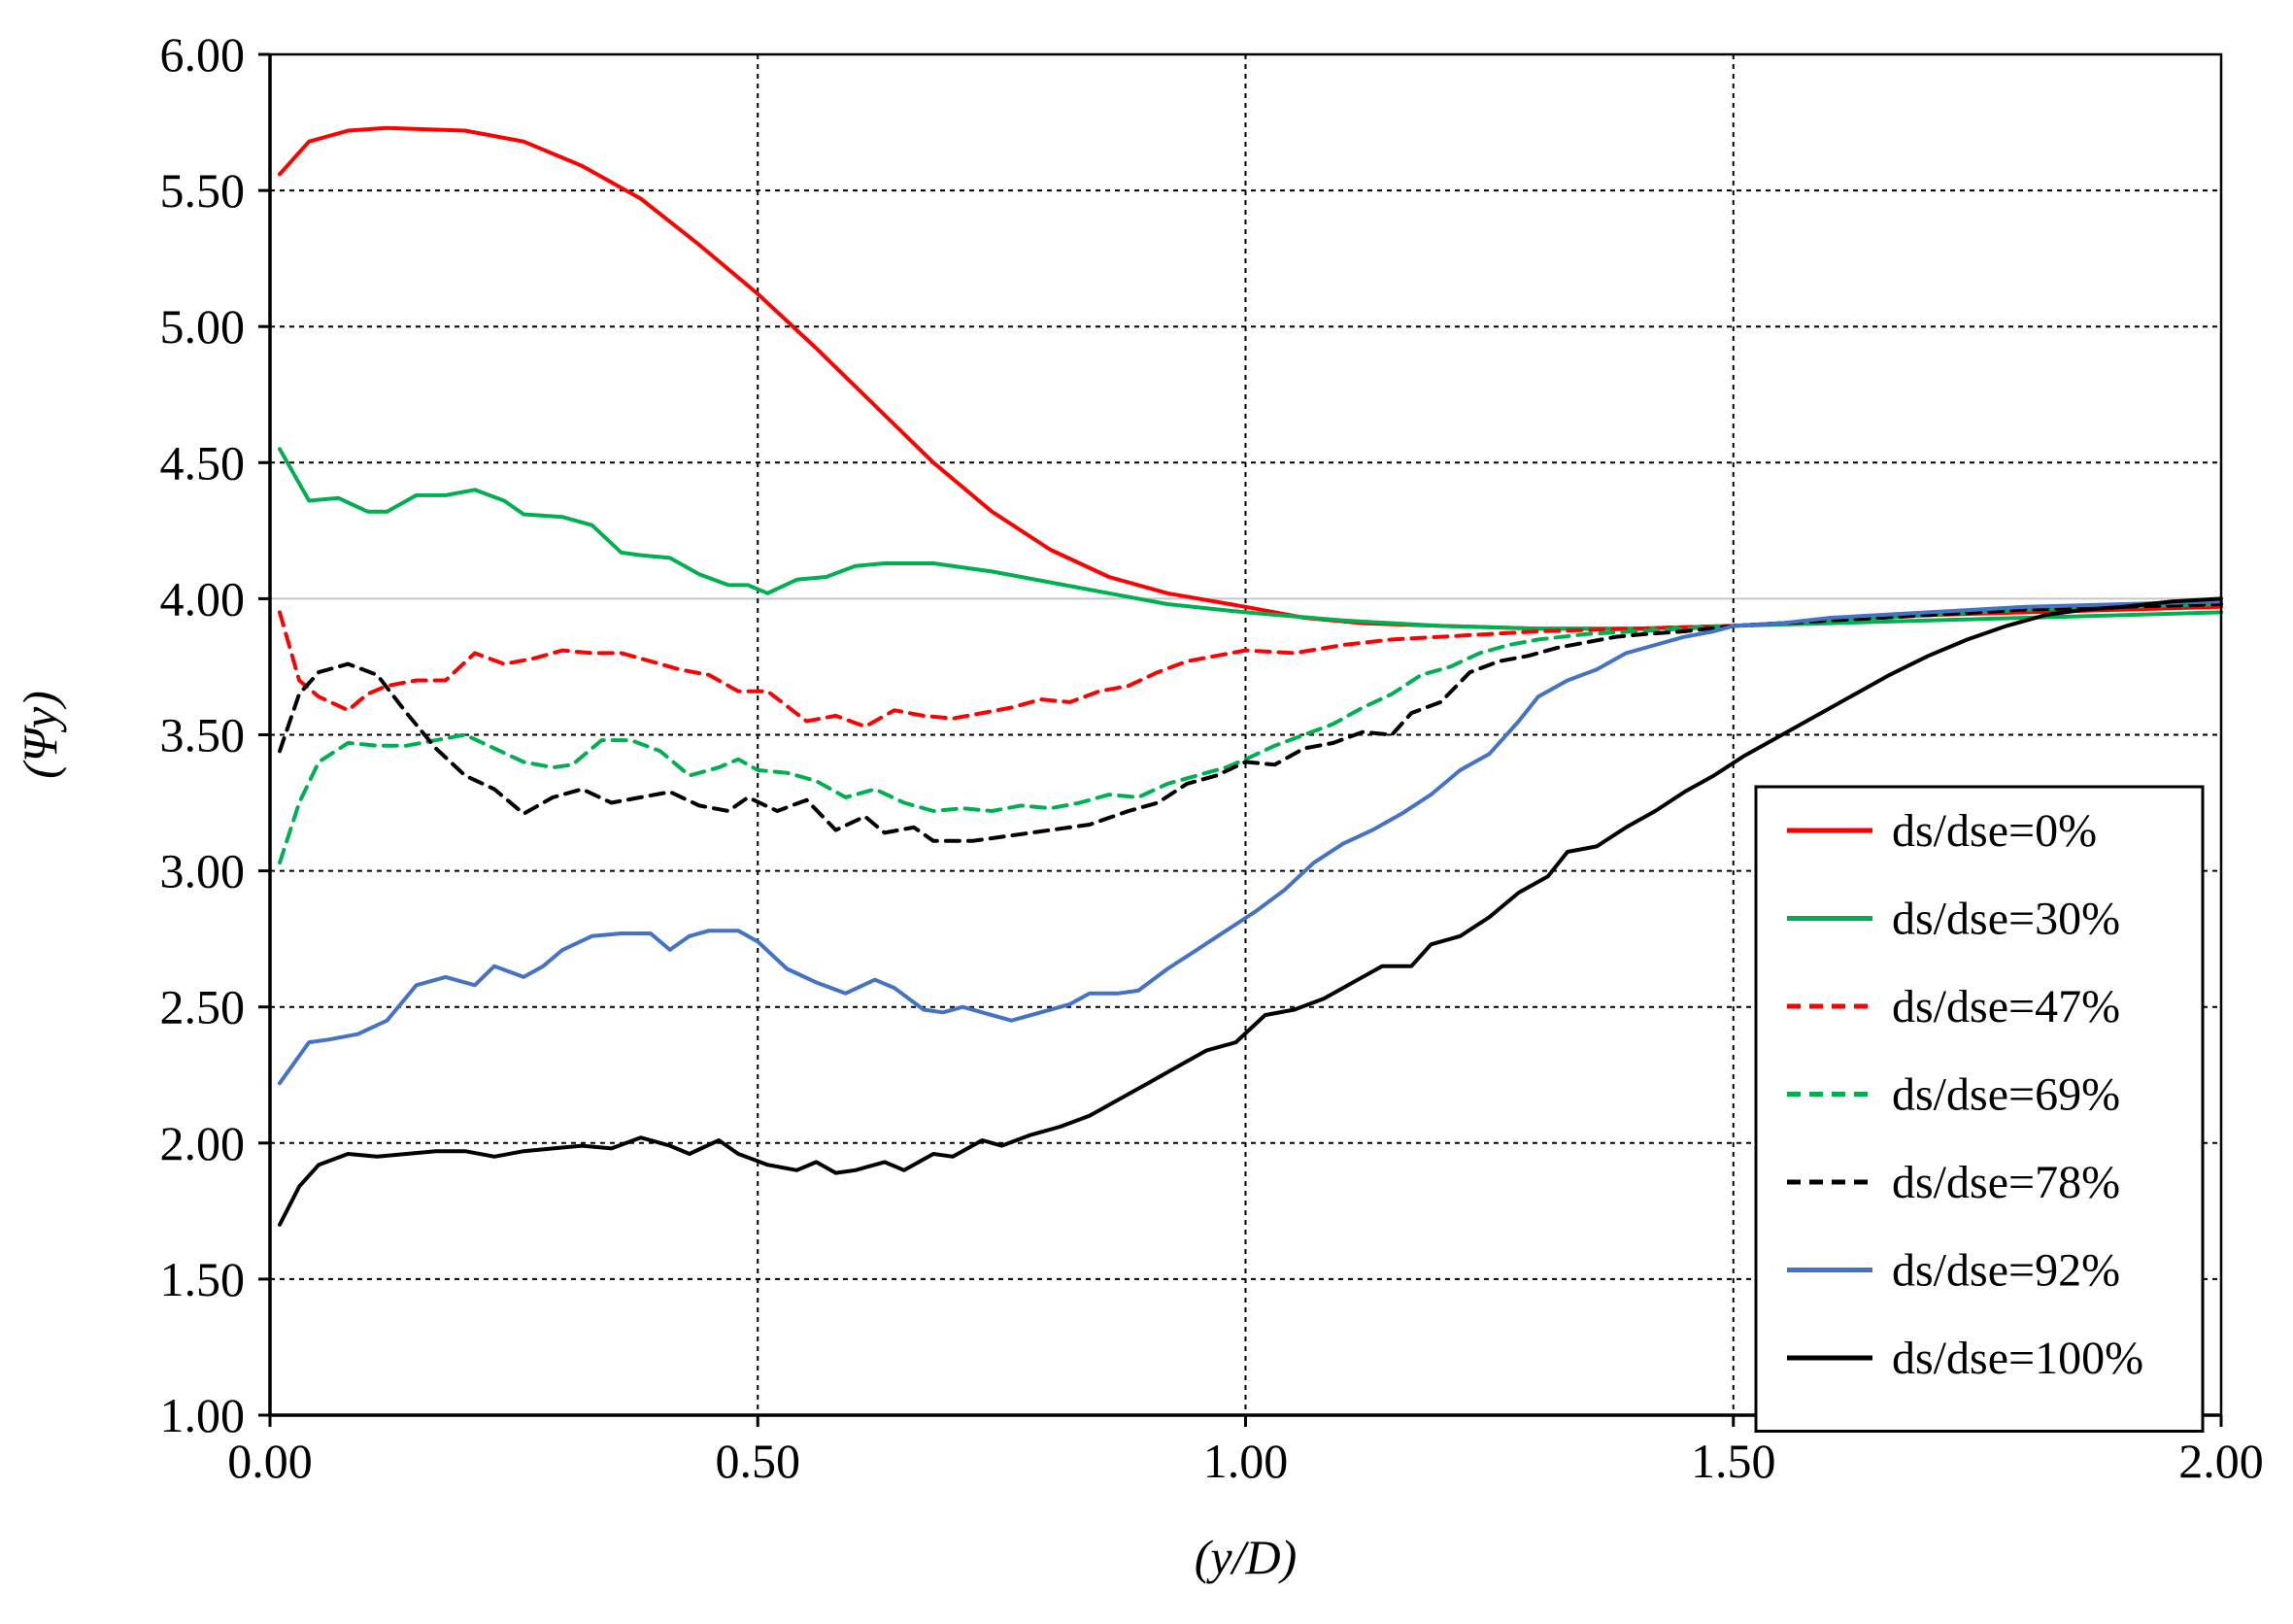 The height and width of the screenshot is (1624, 2293). What do you see at coordinates (1246, 1461) in the screenshot?
I see `x-tick-label: 1.00` at bounding box center [1246, 1461].